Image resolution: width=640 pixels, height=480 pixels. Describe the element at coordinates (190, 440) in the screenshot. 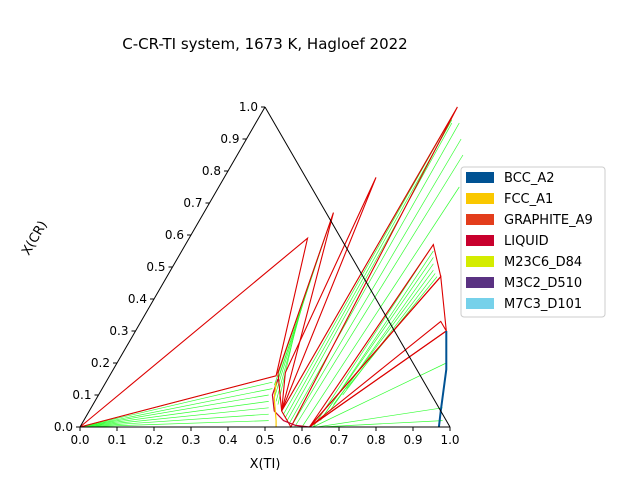

I see `x-tick-label: 0.3` at that location.